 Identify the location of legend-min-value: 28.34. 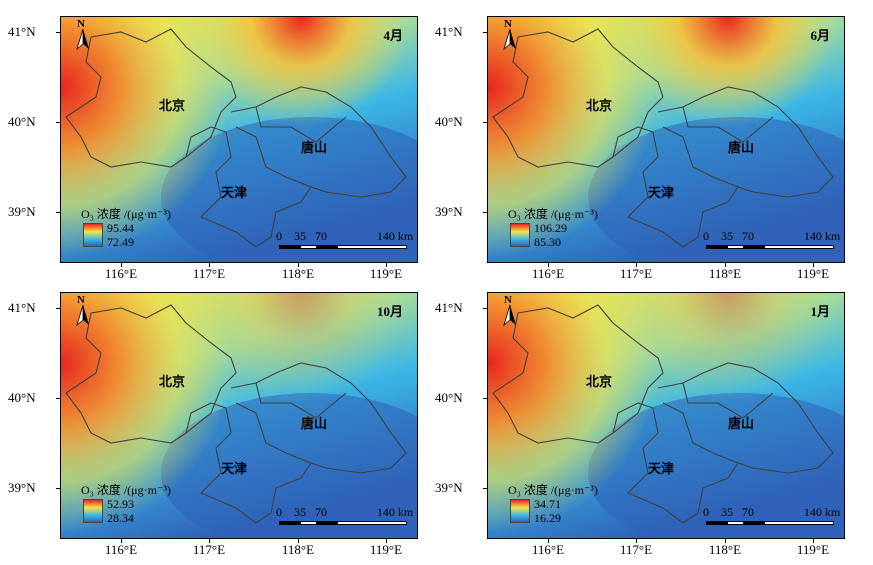
(120, 518).